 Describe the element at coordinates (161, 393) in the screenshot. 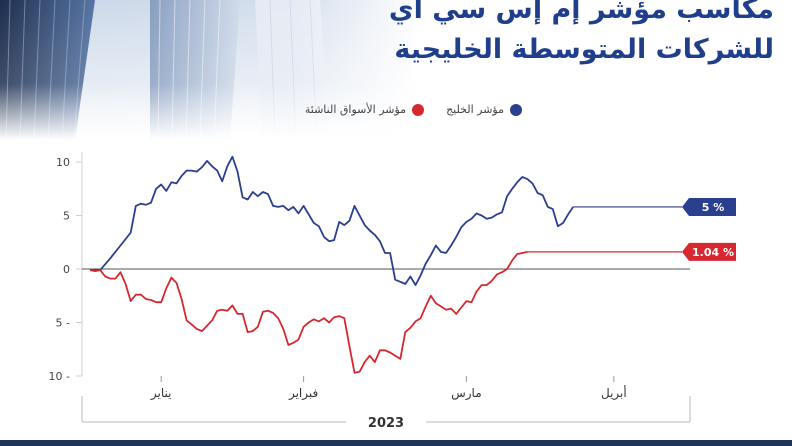

I see `x-tick-label: يناير` at that location.